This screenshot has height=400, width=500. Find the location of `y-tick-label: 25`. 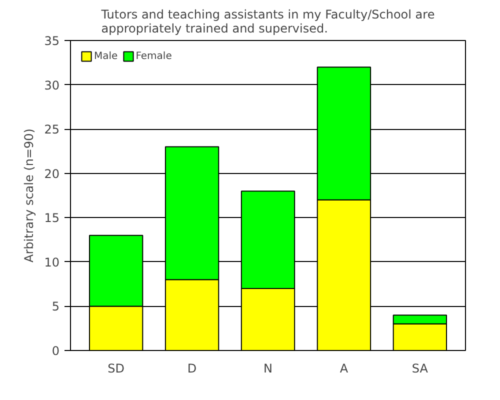

y-tick-label: 25 is located at coordinates (52, 129).